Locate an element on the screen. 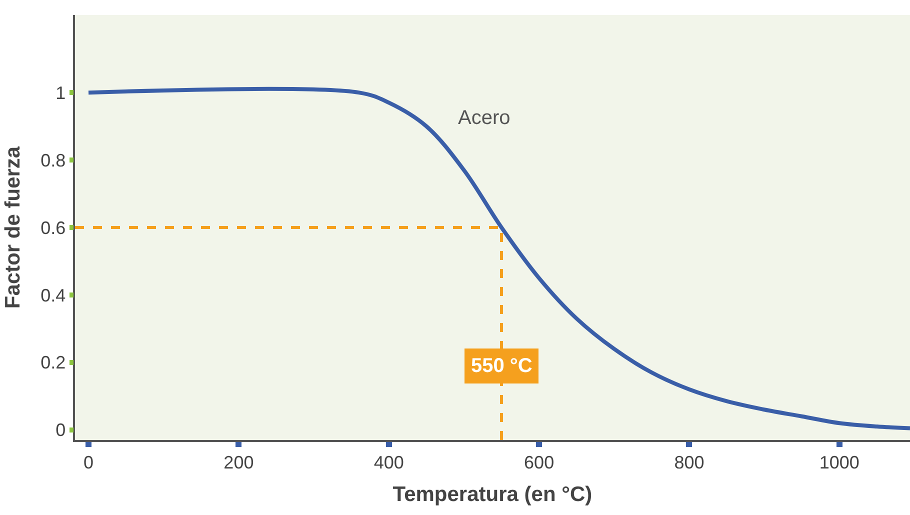 This screenshot has height=515, width=910. series-label: Acero is located at coordinates (484, 118).